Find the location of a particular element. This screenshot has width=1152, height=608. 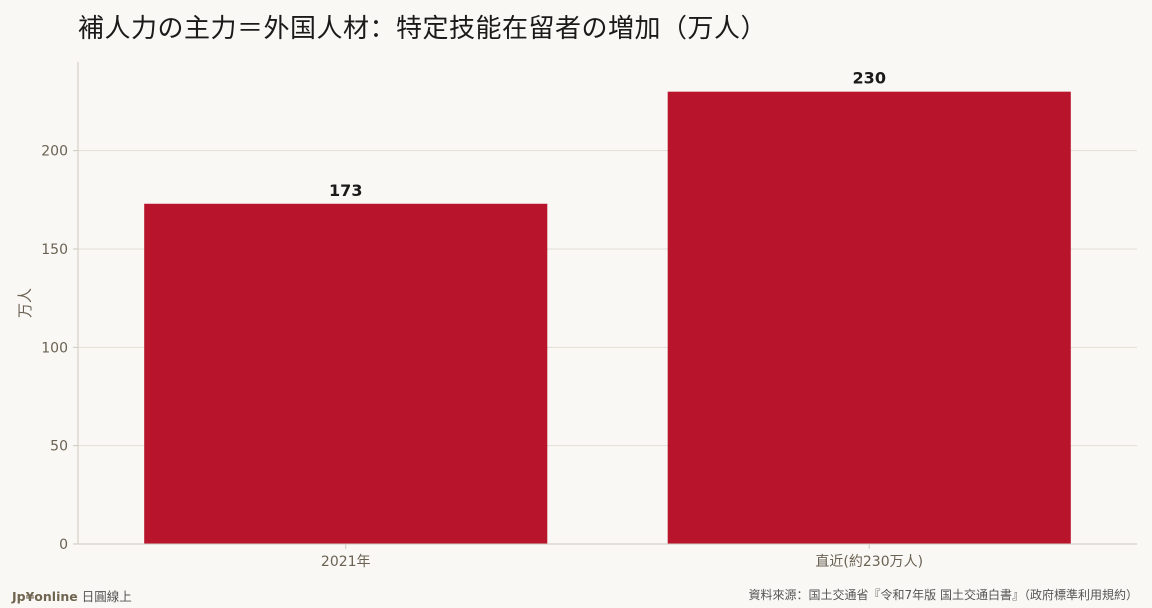

data-label: 173 is located at coordinates (345, 190).